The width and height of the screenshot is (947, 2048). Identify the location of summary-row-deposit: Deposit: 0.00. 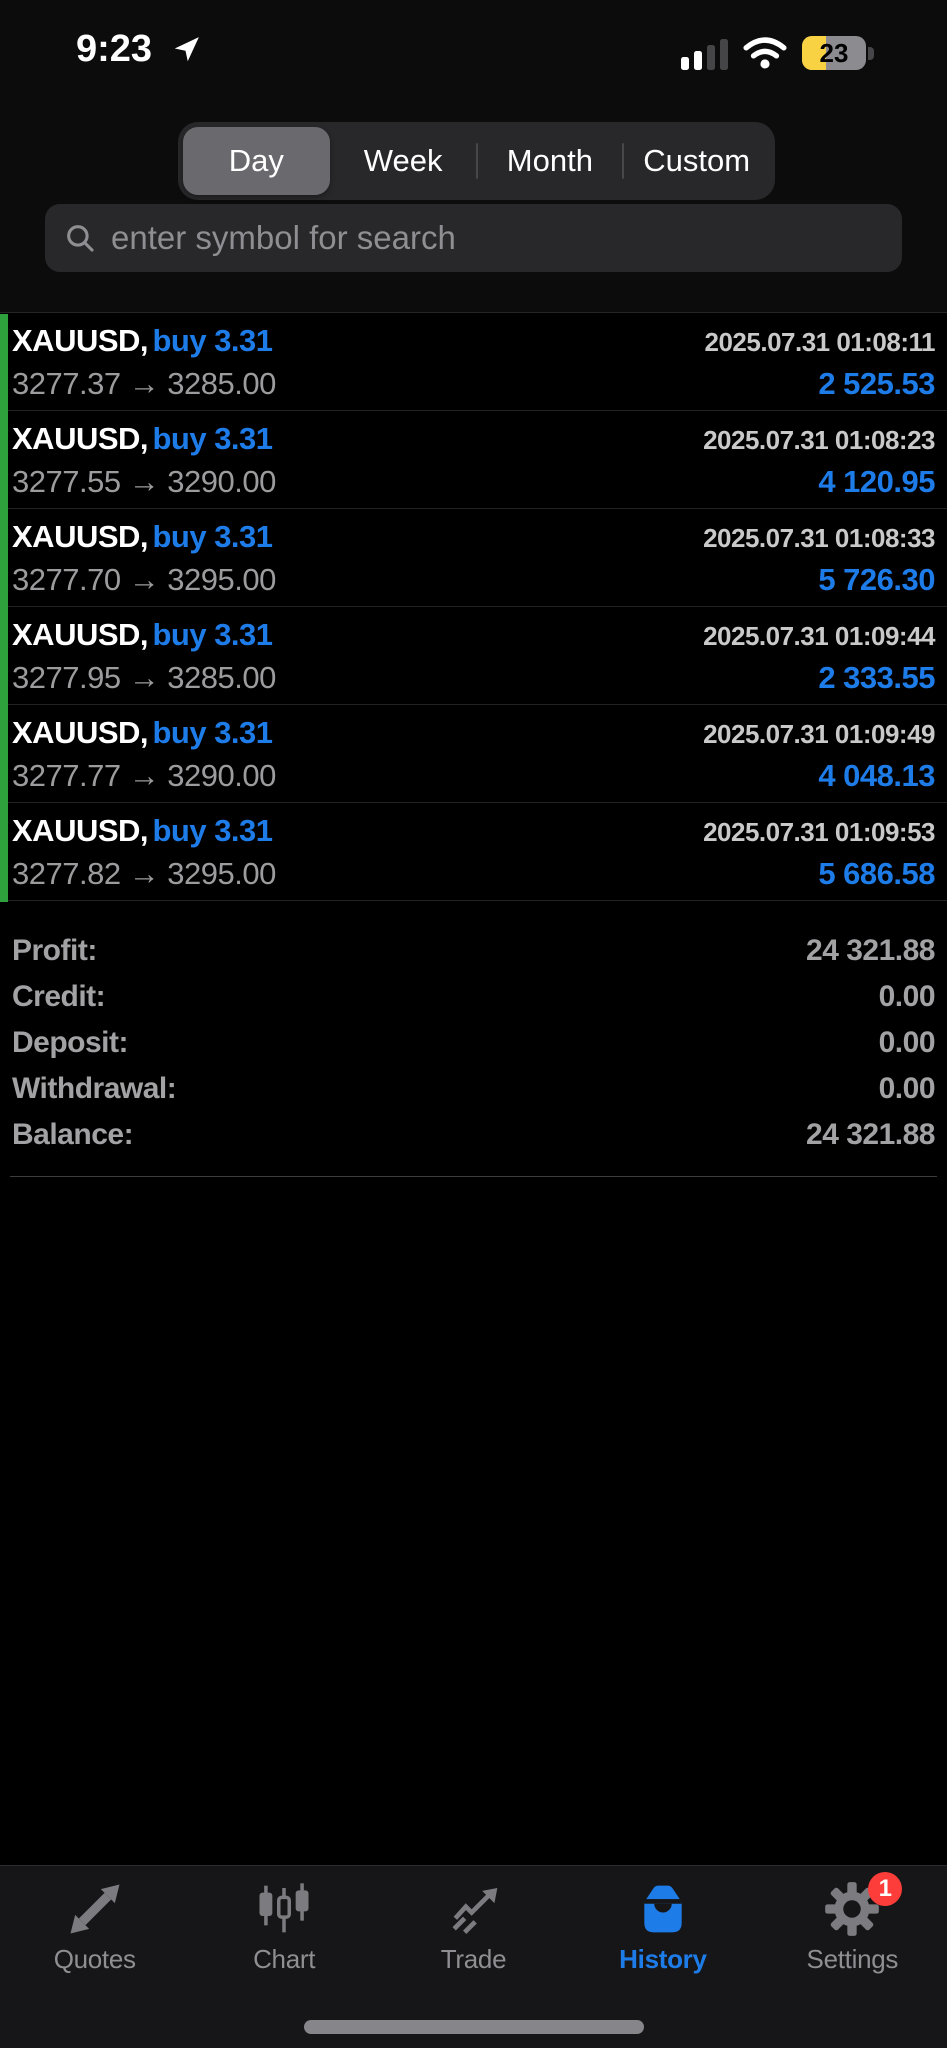
(474, 1043).